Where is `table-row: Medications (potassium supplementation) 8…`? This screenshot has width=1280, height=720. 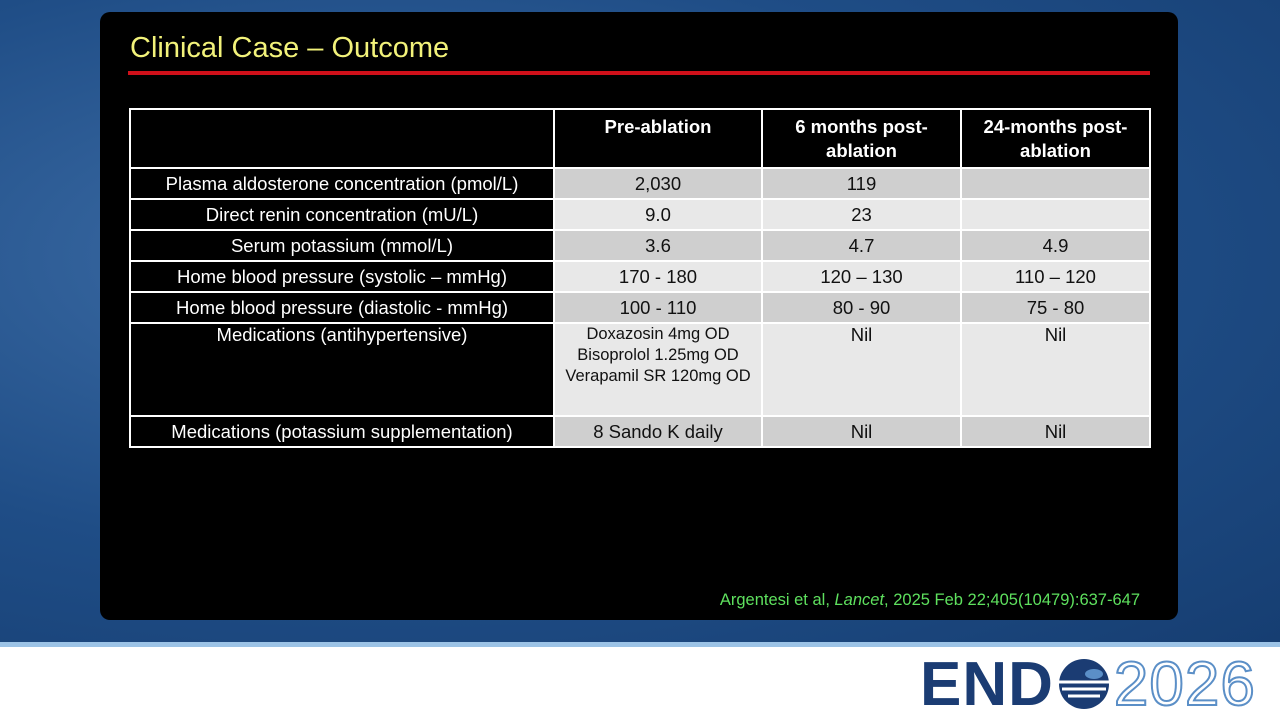
table-row: Medications (potassium supplementation) 8… is located at coordinates (640, 431).